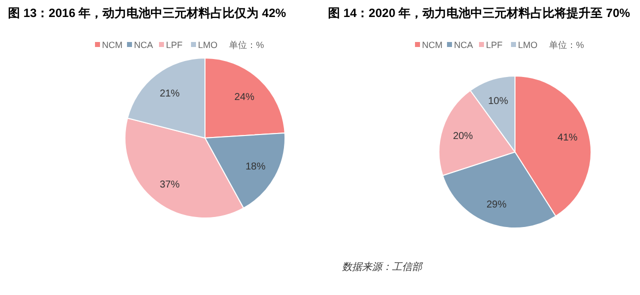 This screenshot has height=295, width=640. What do you see at coordinates (496, 204) in the screenshot?
I see `data-label: 29%` at bounding box center [496, 204].